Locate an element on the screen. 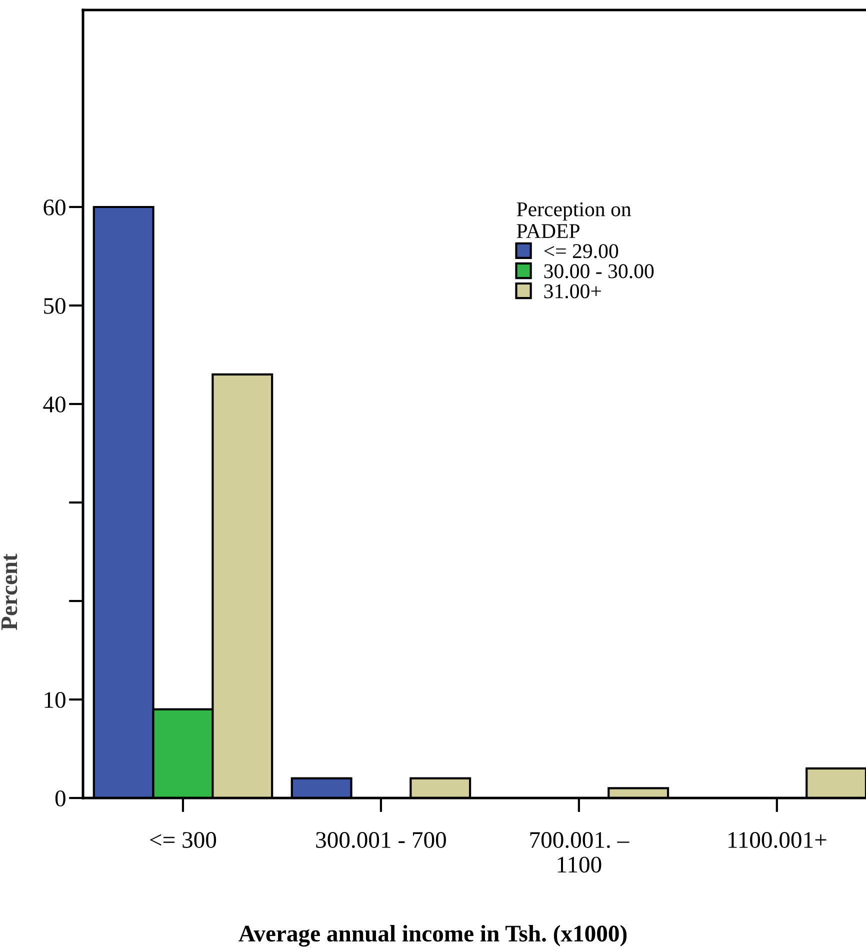 The width and height of the screenshot is (866, 950). x-tick-label: 1100.001+ is located at coordinates (777, 840).